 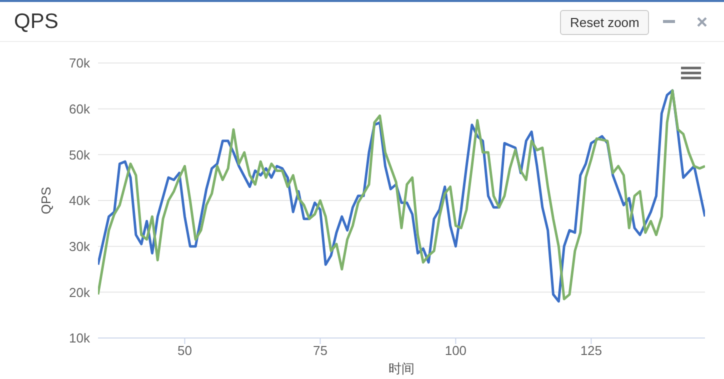 I want to click on x-tick-label: 100, so click(x=455, y=350).